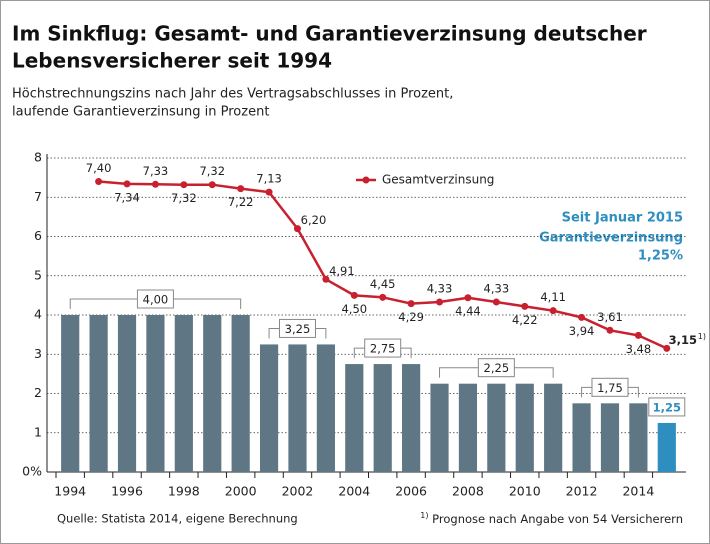  I want to click on x-tick-label: 2006, so click(411, 491).